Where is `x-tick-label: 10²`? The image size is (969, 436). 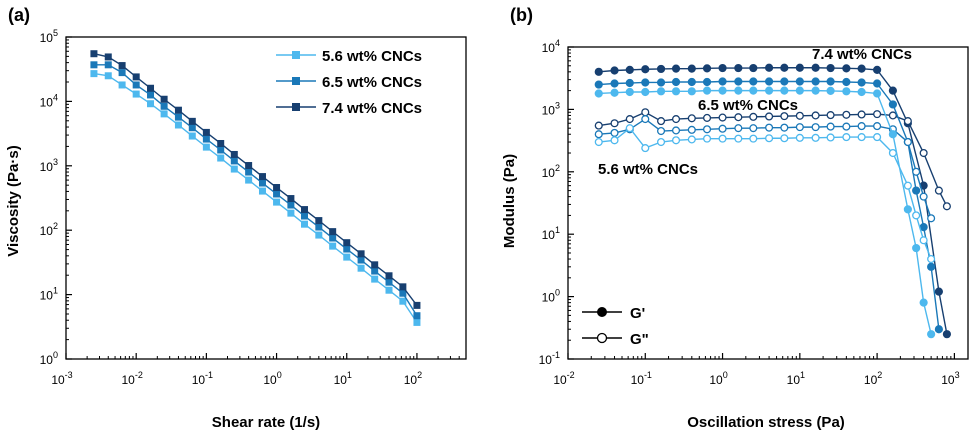 x-tick-label: 10² is located at coordinates (873, 378).